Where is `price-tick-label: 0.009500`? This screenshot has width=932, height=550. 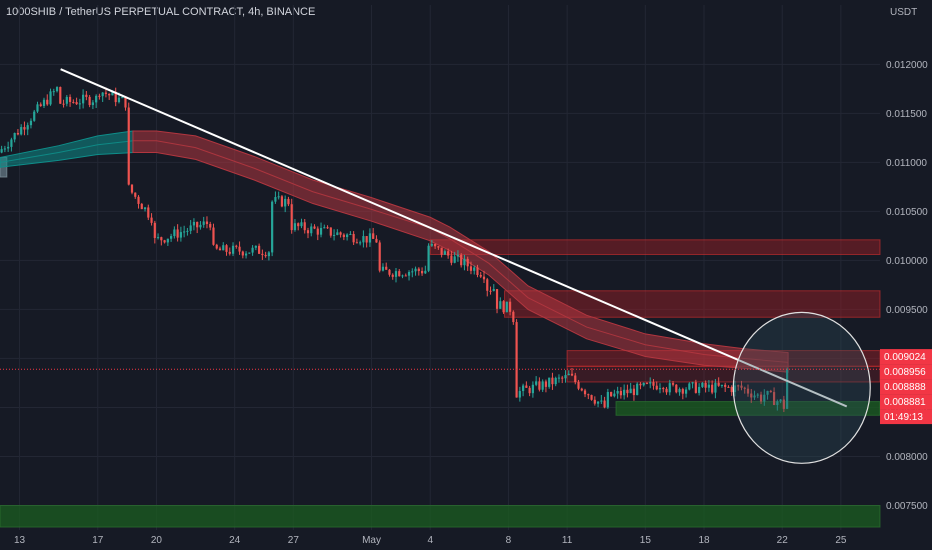
price-tick-label: 0.009500 is located at coordinates (907, 310).